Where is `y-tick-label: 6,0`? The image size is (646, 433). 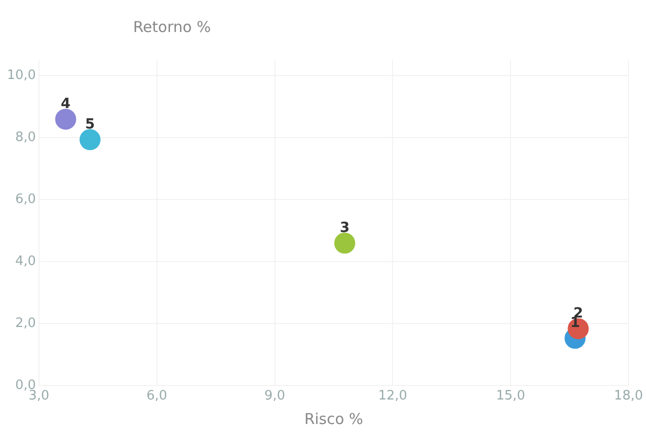
y-tick-label: 6,0 is located at coordinates (25, 199).